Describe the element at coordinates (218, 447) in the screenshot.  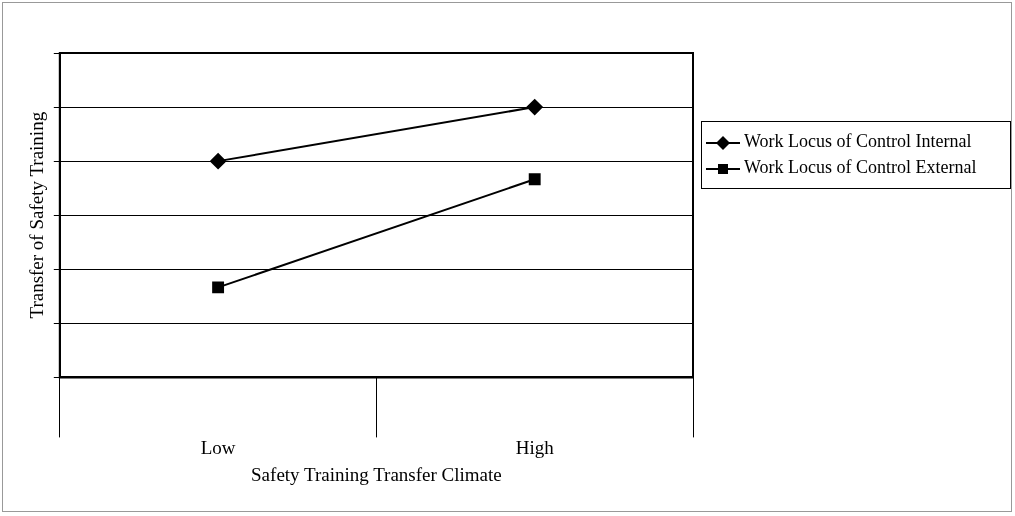
I see `x-tick-label: Low` at that location.